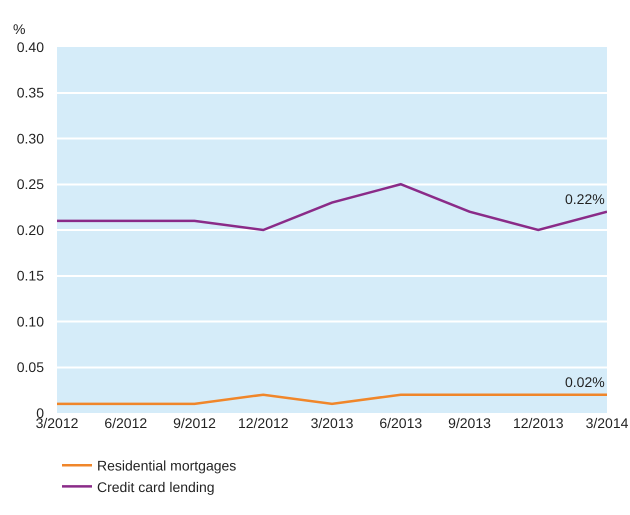 Image resolution: width=630 pixels, height=515 pixels. Describe the element at coordinates (30, 230) in the screenshot. I see `y-tick-label: 0.20` at that location.